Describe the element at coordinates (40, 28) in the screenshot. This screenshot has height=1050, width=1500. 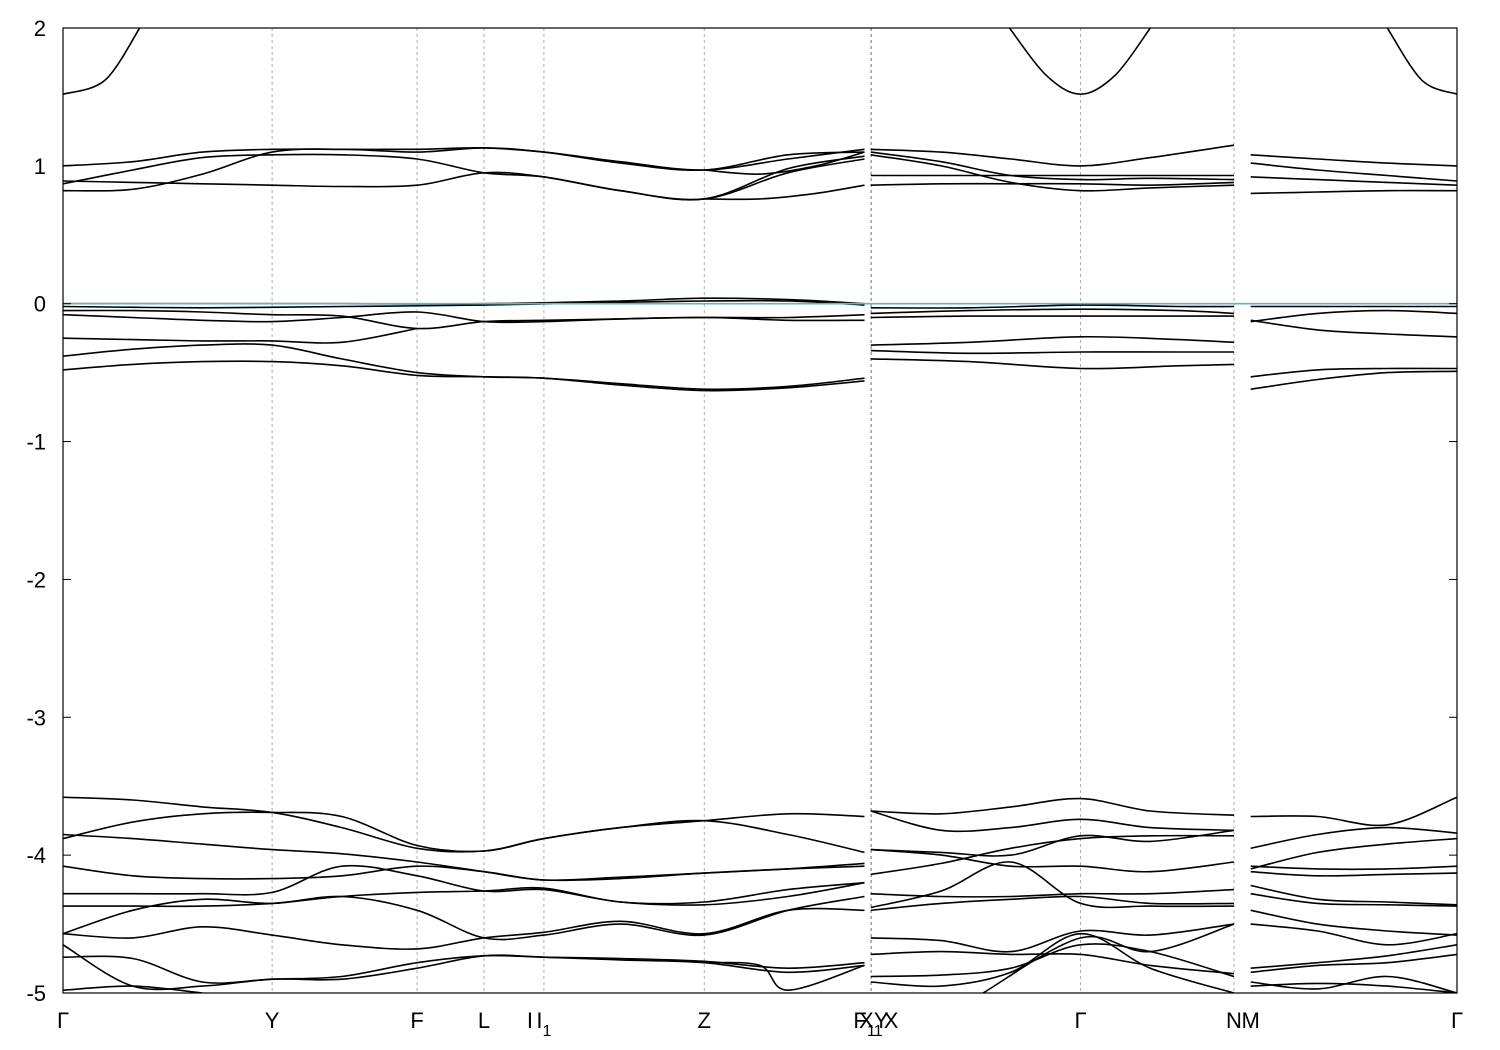
I see `y-tick-label: 2` at that location.